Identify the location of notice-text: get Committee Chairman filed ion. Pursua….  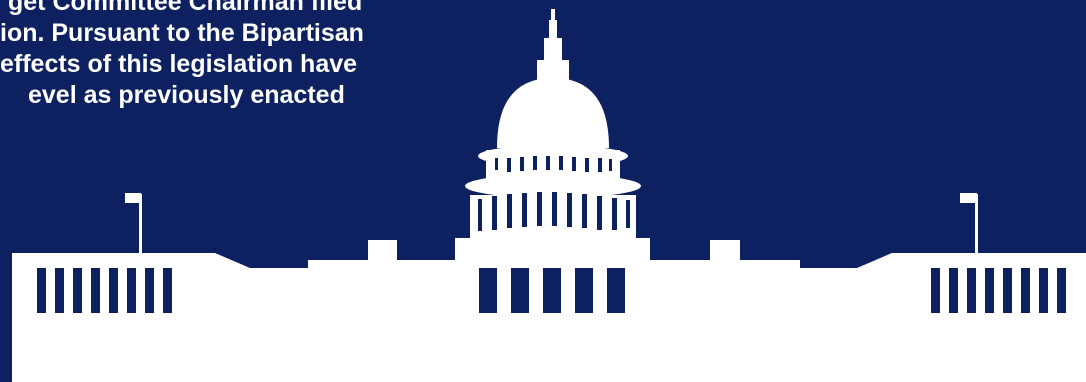
(250, 55).